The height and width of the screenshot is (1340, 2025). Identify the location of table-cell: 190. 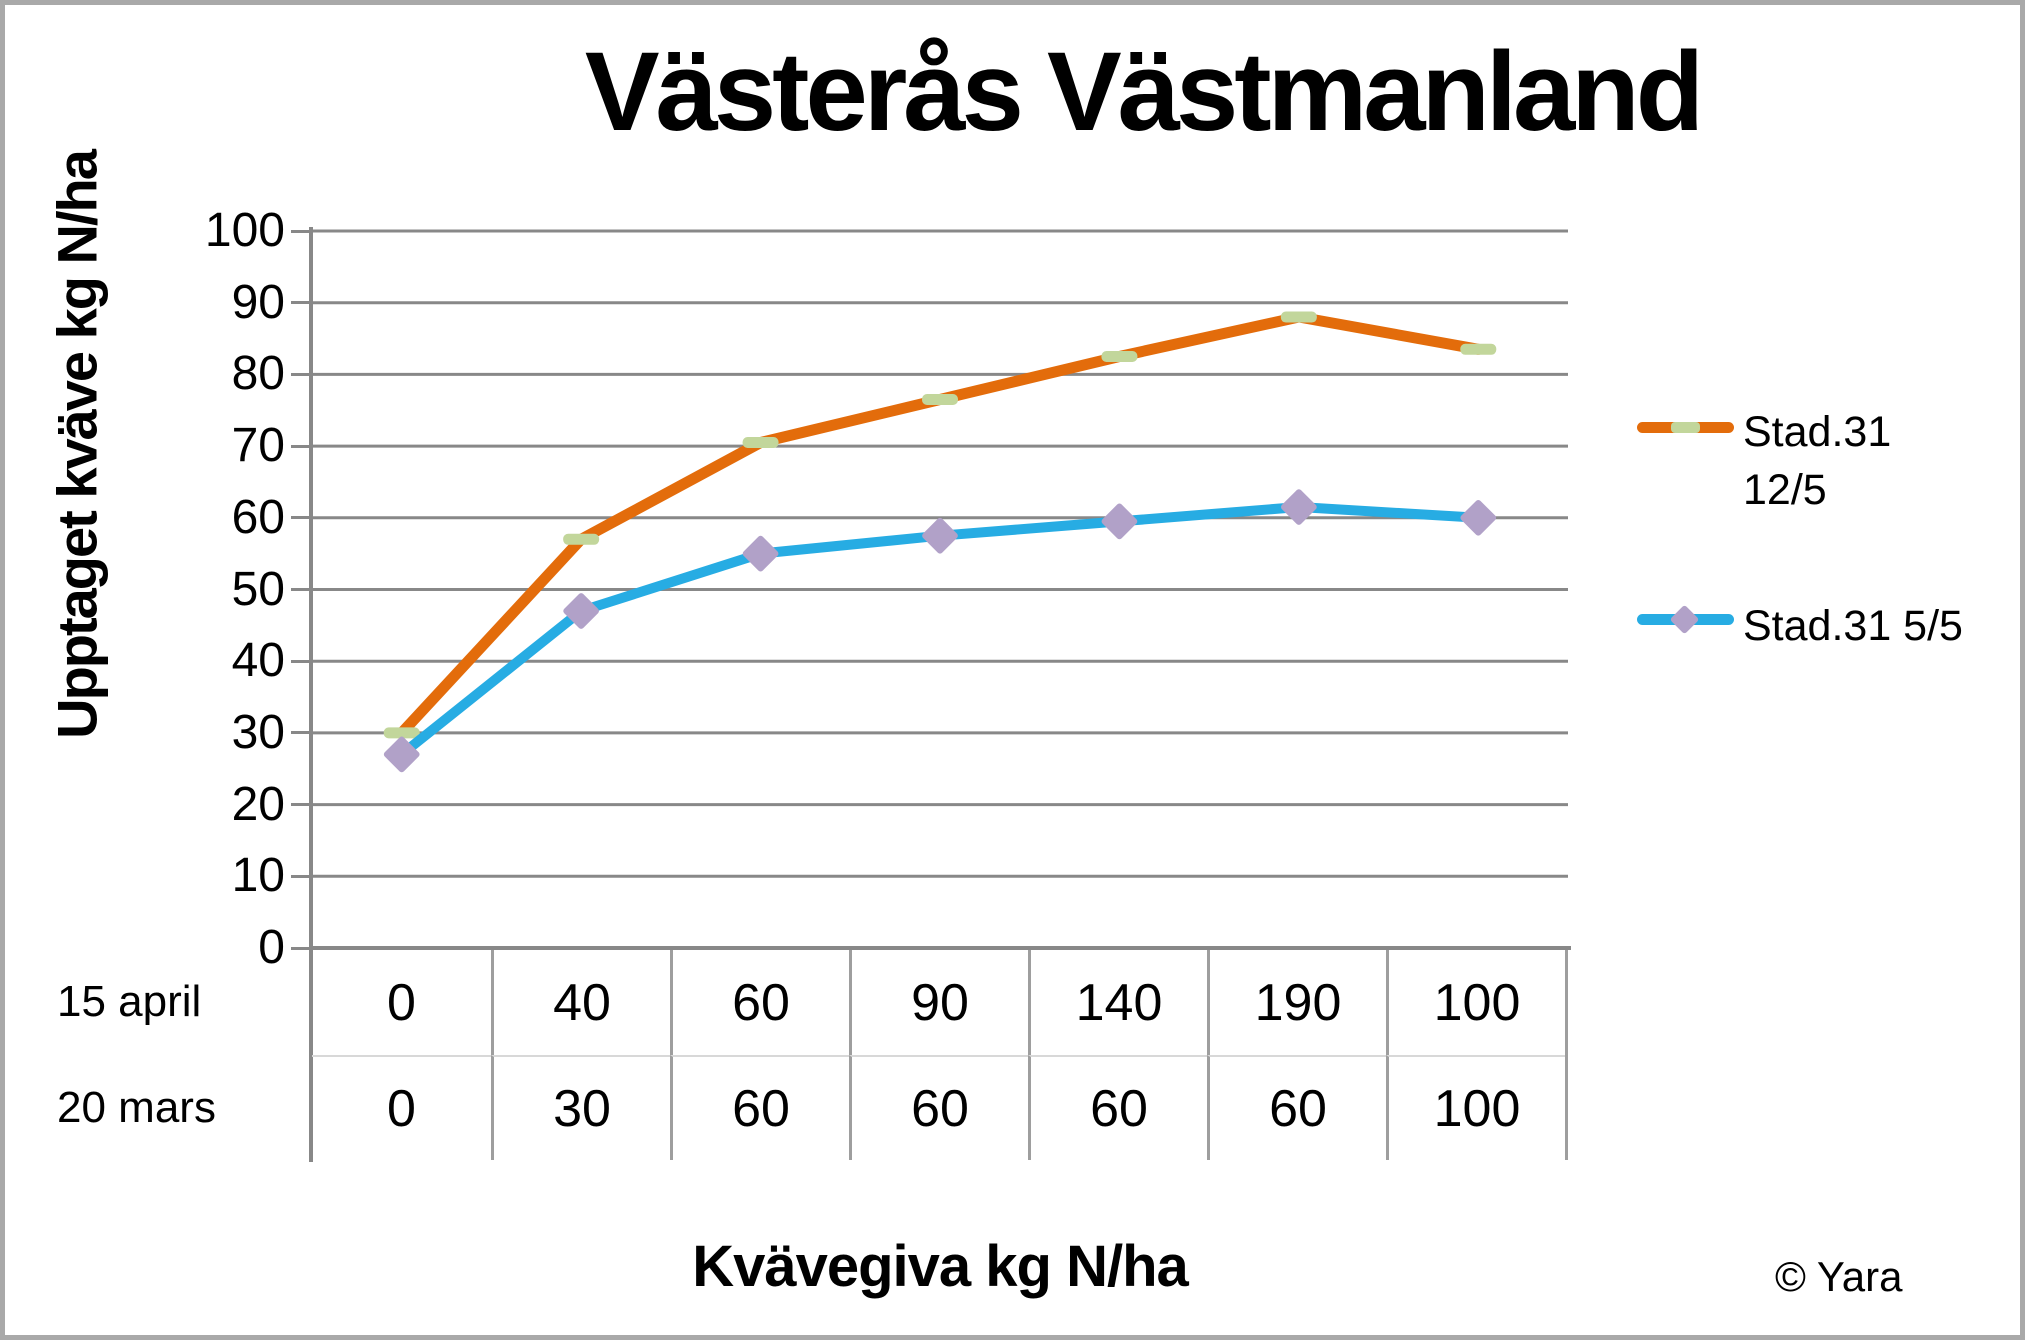
(1296, 1002).